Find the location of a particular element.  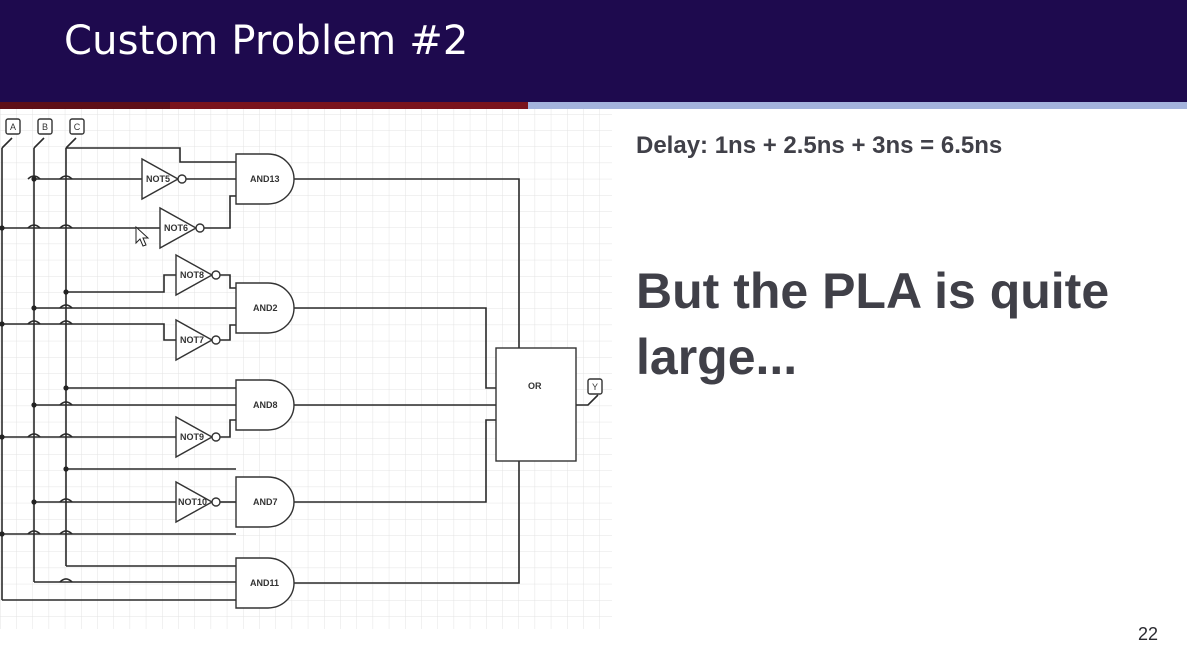

svg-text: C is located at coordinates (77, 127).